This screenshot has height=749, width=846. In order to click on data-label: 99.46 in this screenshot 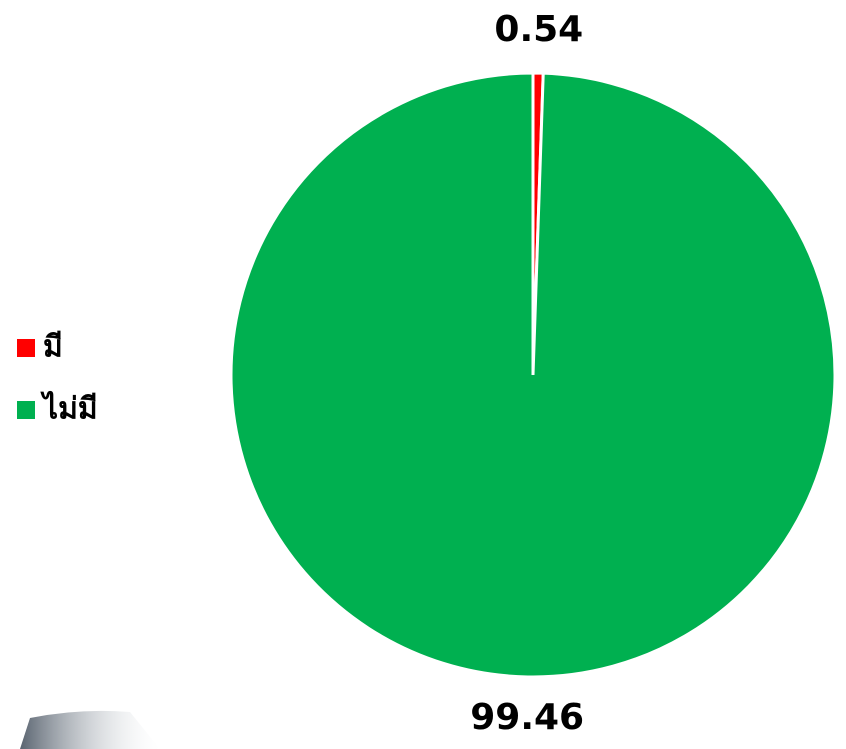, I will do `click(527, 717)`.